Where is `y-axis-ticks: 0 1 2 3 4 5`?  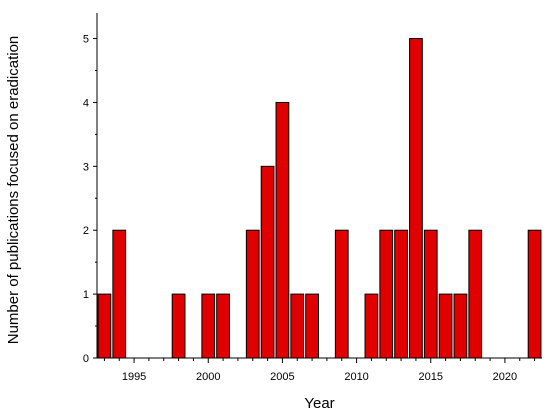
y-axis-ticks: 0 1 2 3 4 5 is located at coordinates (90, 199).